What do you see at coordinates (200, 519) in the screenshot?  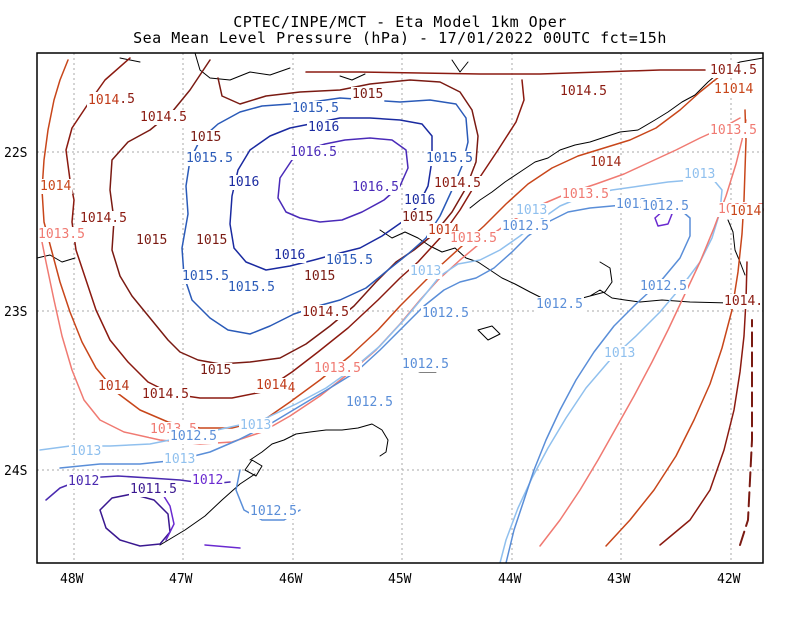 I see `isobar-1012-southeast` at bounding box center [200, 519].